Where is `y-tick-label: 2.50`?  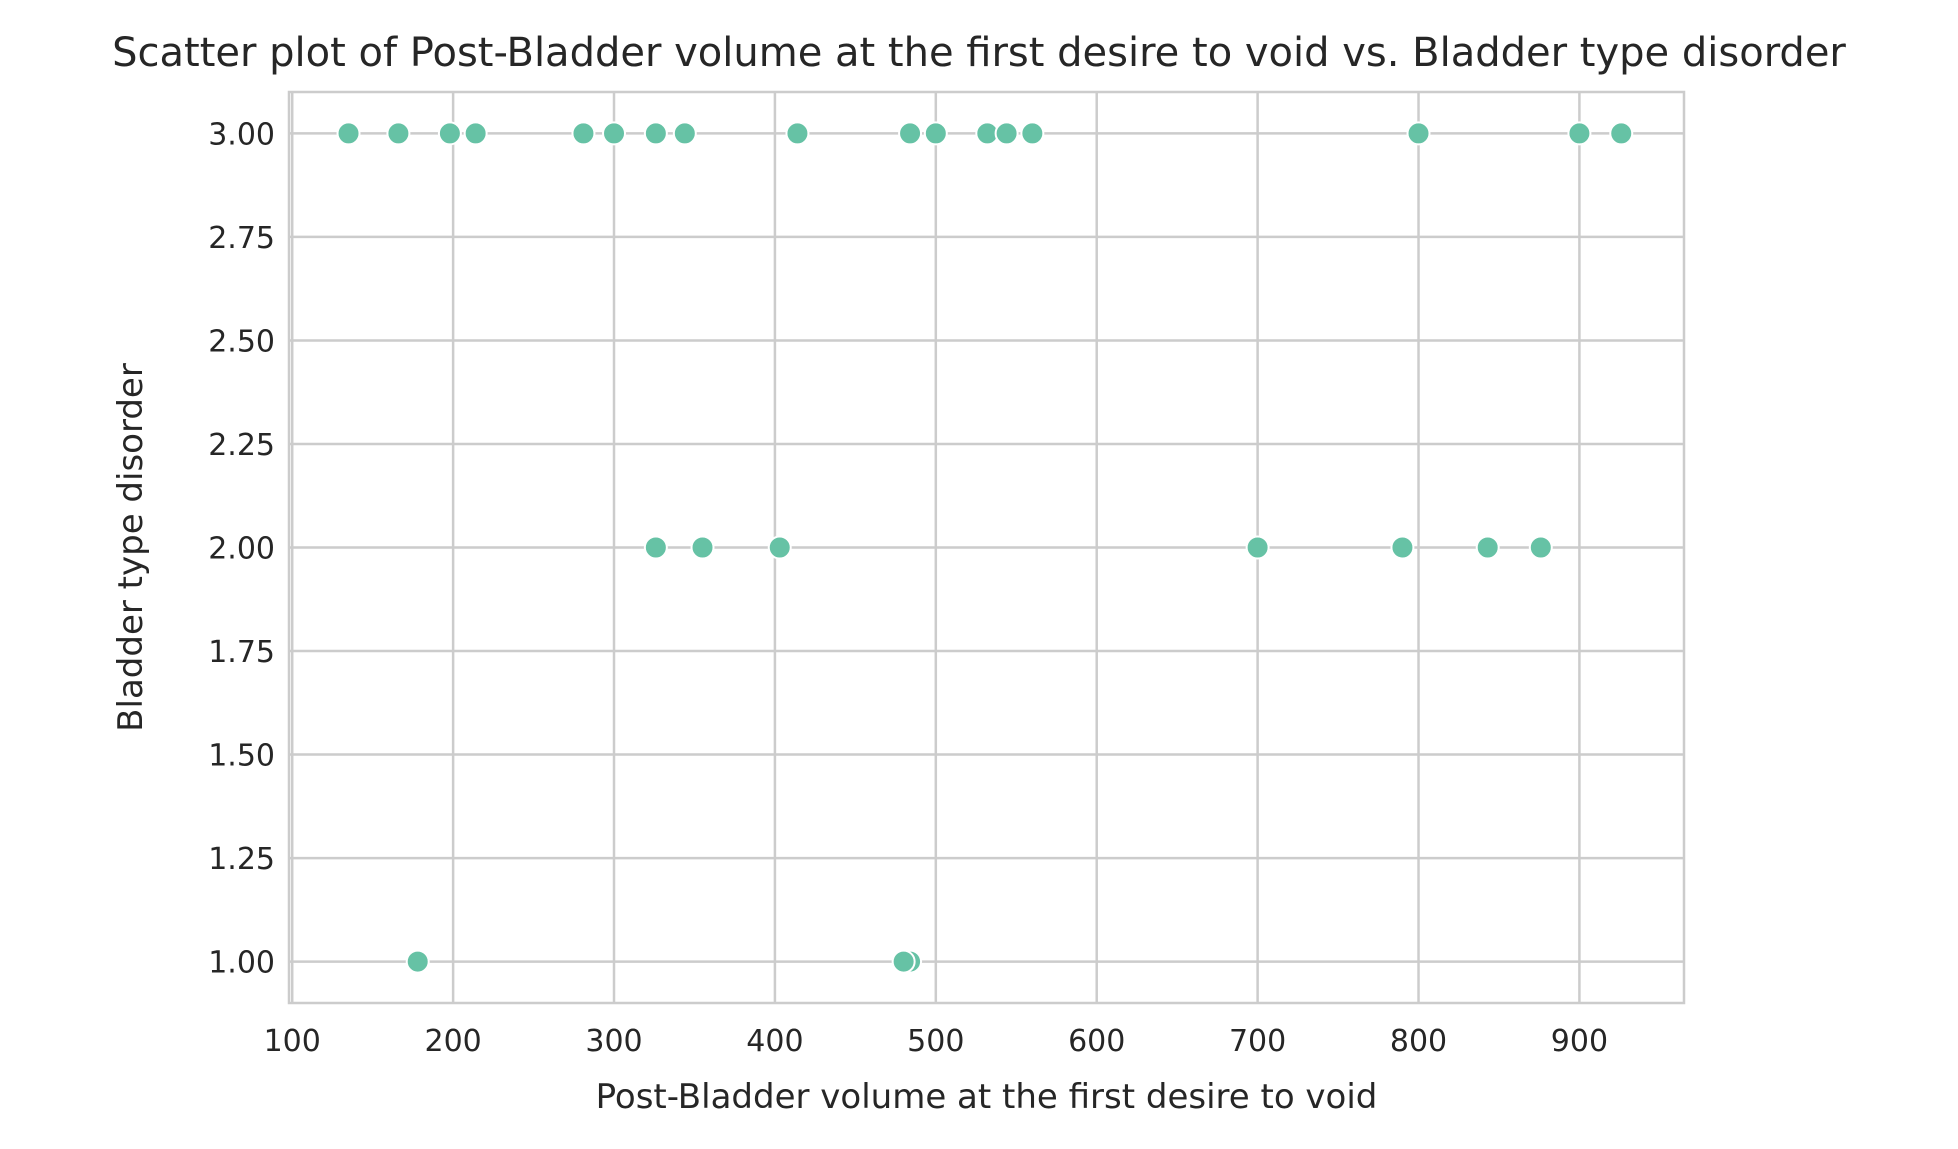 y-tick-label: 2.50 is located at coordinates (241, 341).